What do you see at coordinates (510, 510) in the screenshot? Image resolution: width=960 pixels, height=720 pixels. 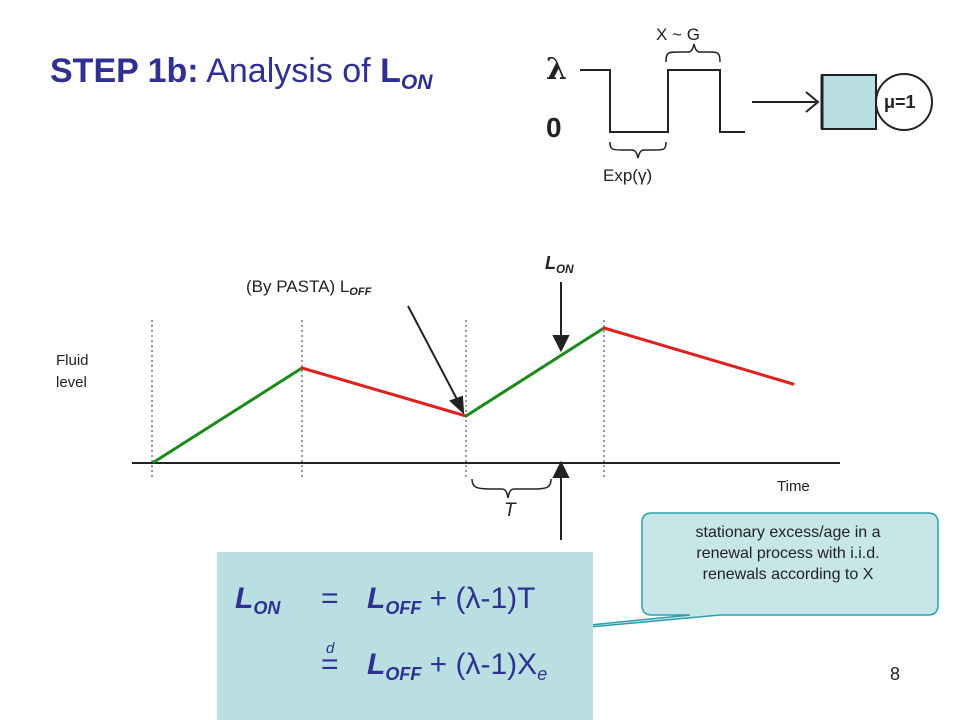 I see `t-label: T` at bounding box center [510, 510].